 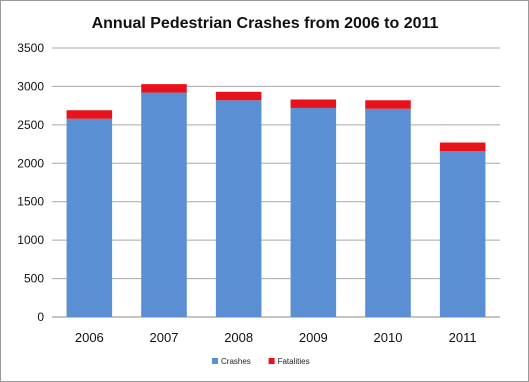 What do you see at coordinates (238, 96) in the screenshot?
I see `bar-fatalities-2008` at bounding box center [238, 96].